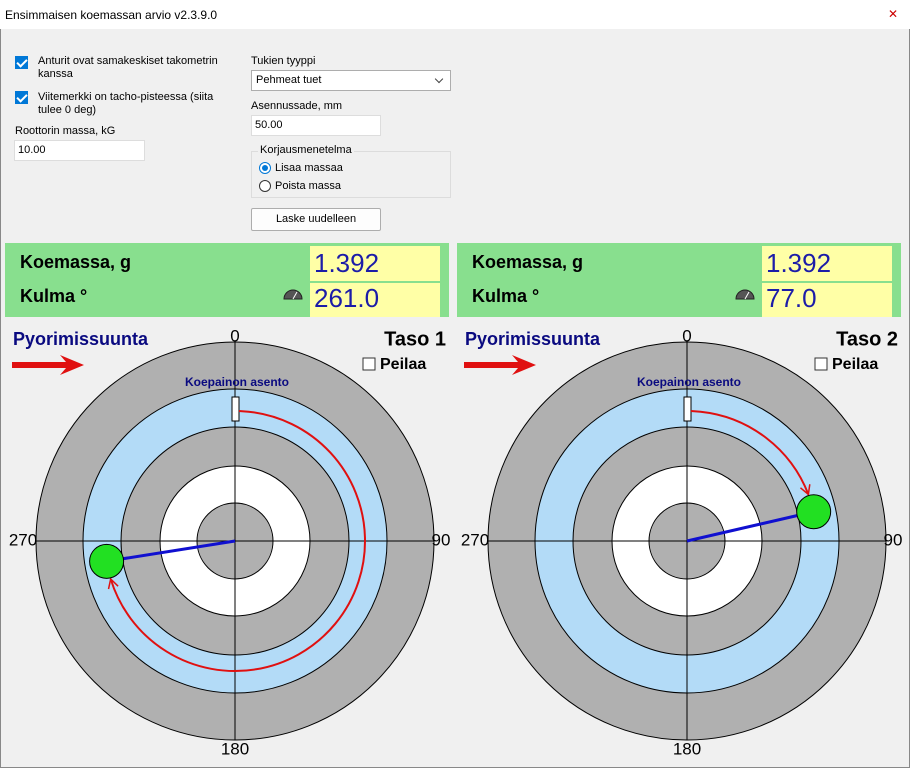 The height and width of the screenshot is (768, 910). What do you see at coordinates (346, 298) in the screenshot?
I see `angle-value: 261.0` at bounding box center [346, 298].